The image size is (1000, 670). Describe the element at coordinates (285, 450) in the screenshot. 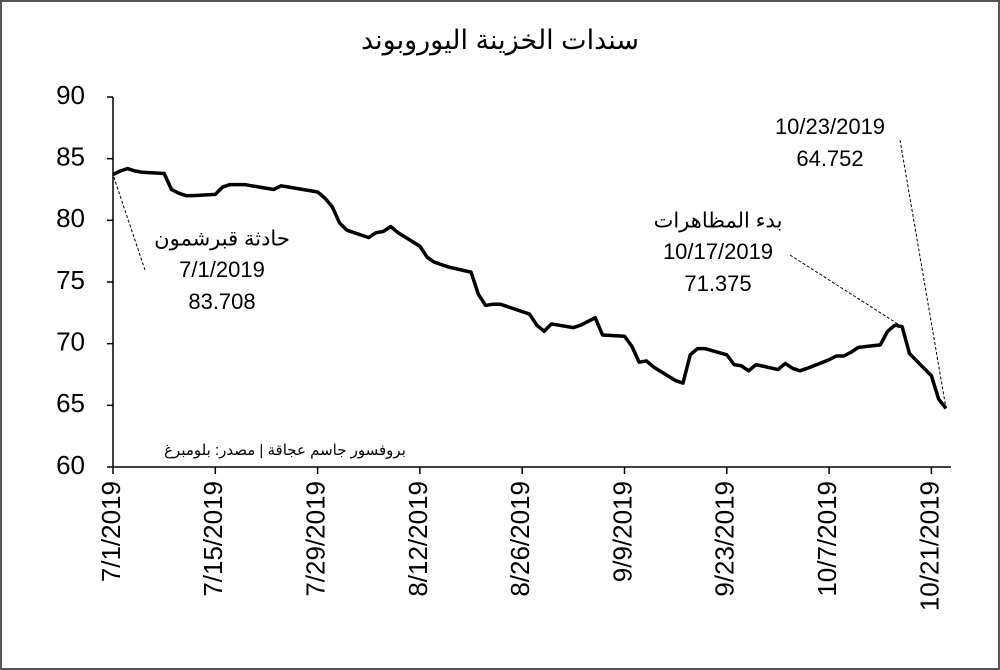

I see `source-note: بروفسور جاسم عجاقة | مصدر: بلومبرغ` at that location.